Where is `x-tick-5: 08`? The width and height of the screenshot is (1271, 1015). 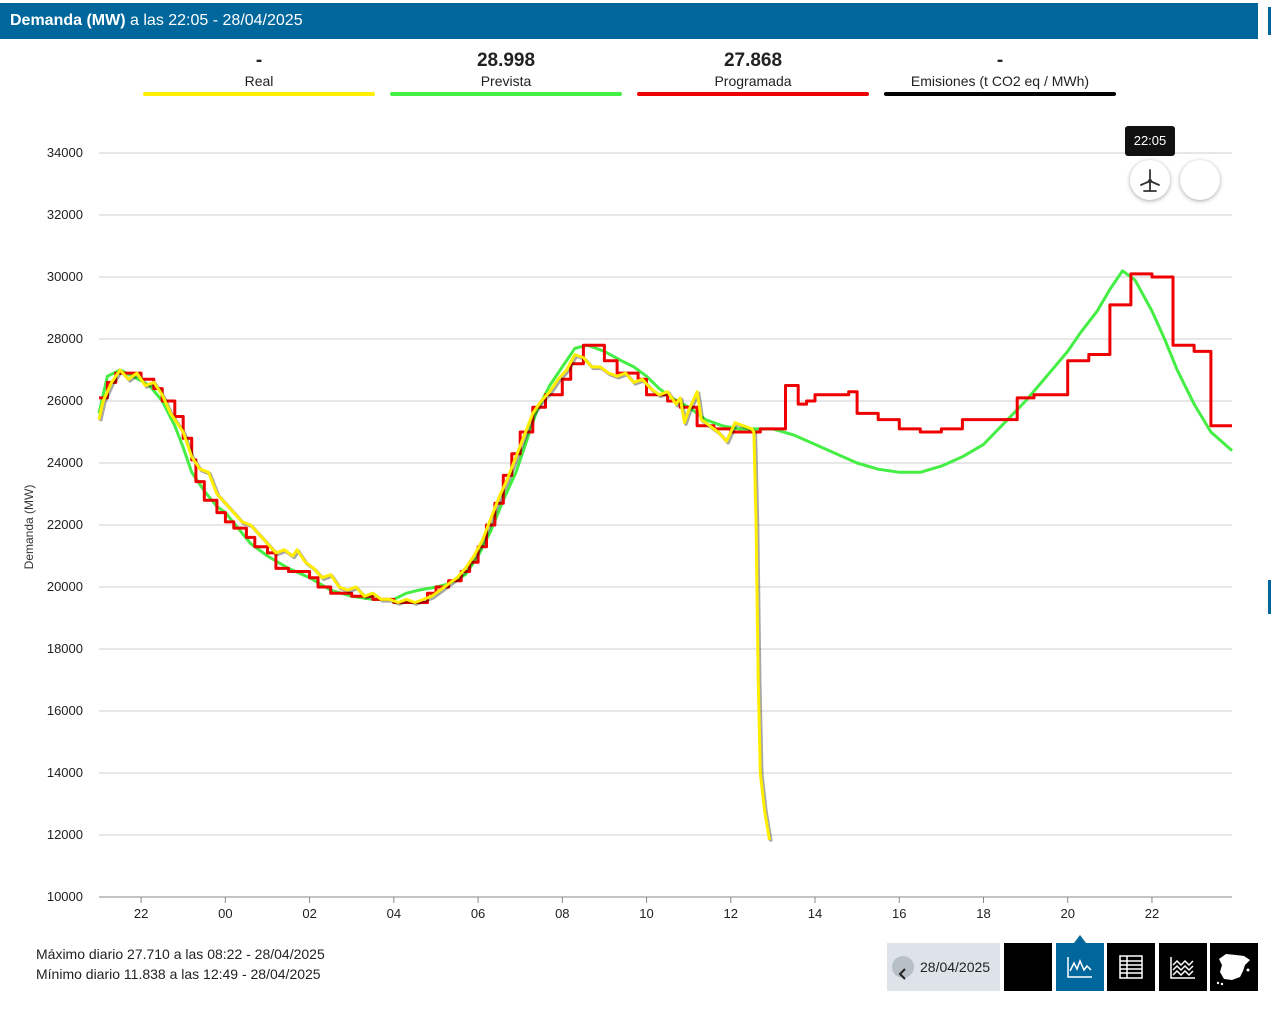 x-tick-5: 08 is located at coordinates (562, 913).